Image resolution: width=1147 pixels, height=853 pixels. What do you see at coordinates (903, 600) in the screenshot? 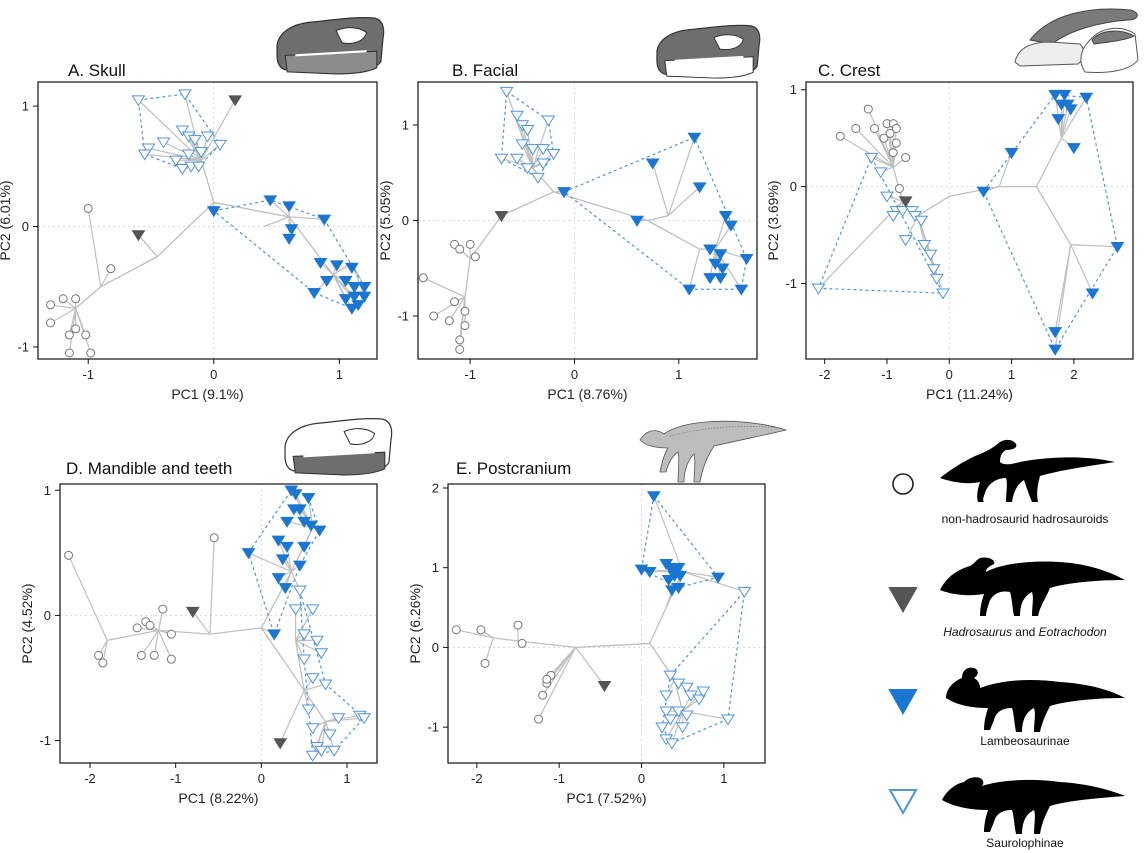
I see `dark-triangle-icon` at bounding box center [903, 600].